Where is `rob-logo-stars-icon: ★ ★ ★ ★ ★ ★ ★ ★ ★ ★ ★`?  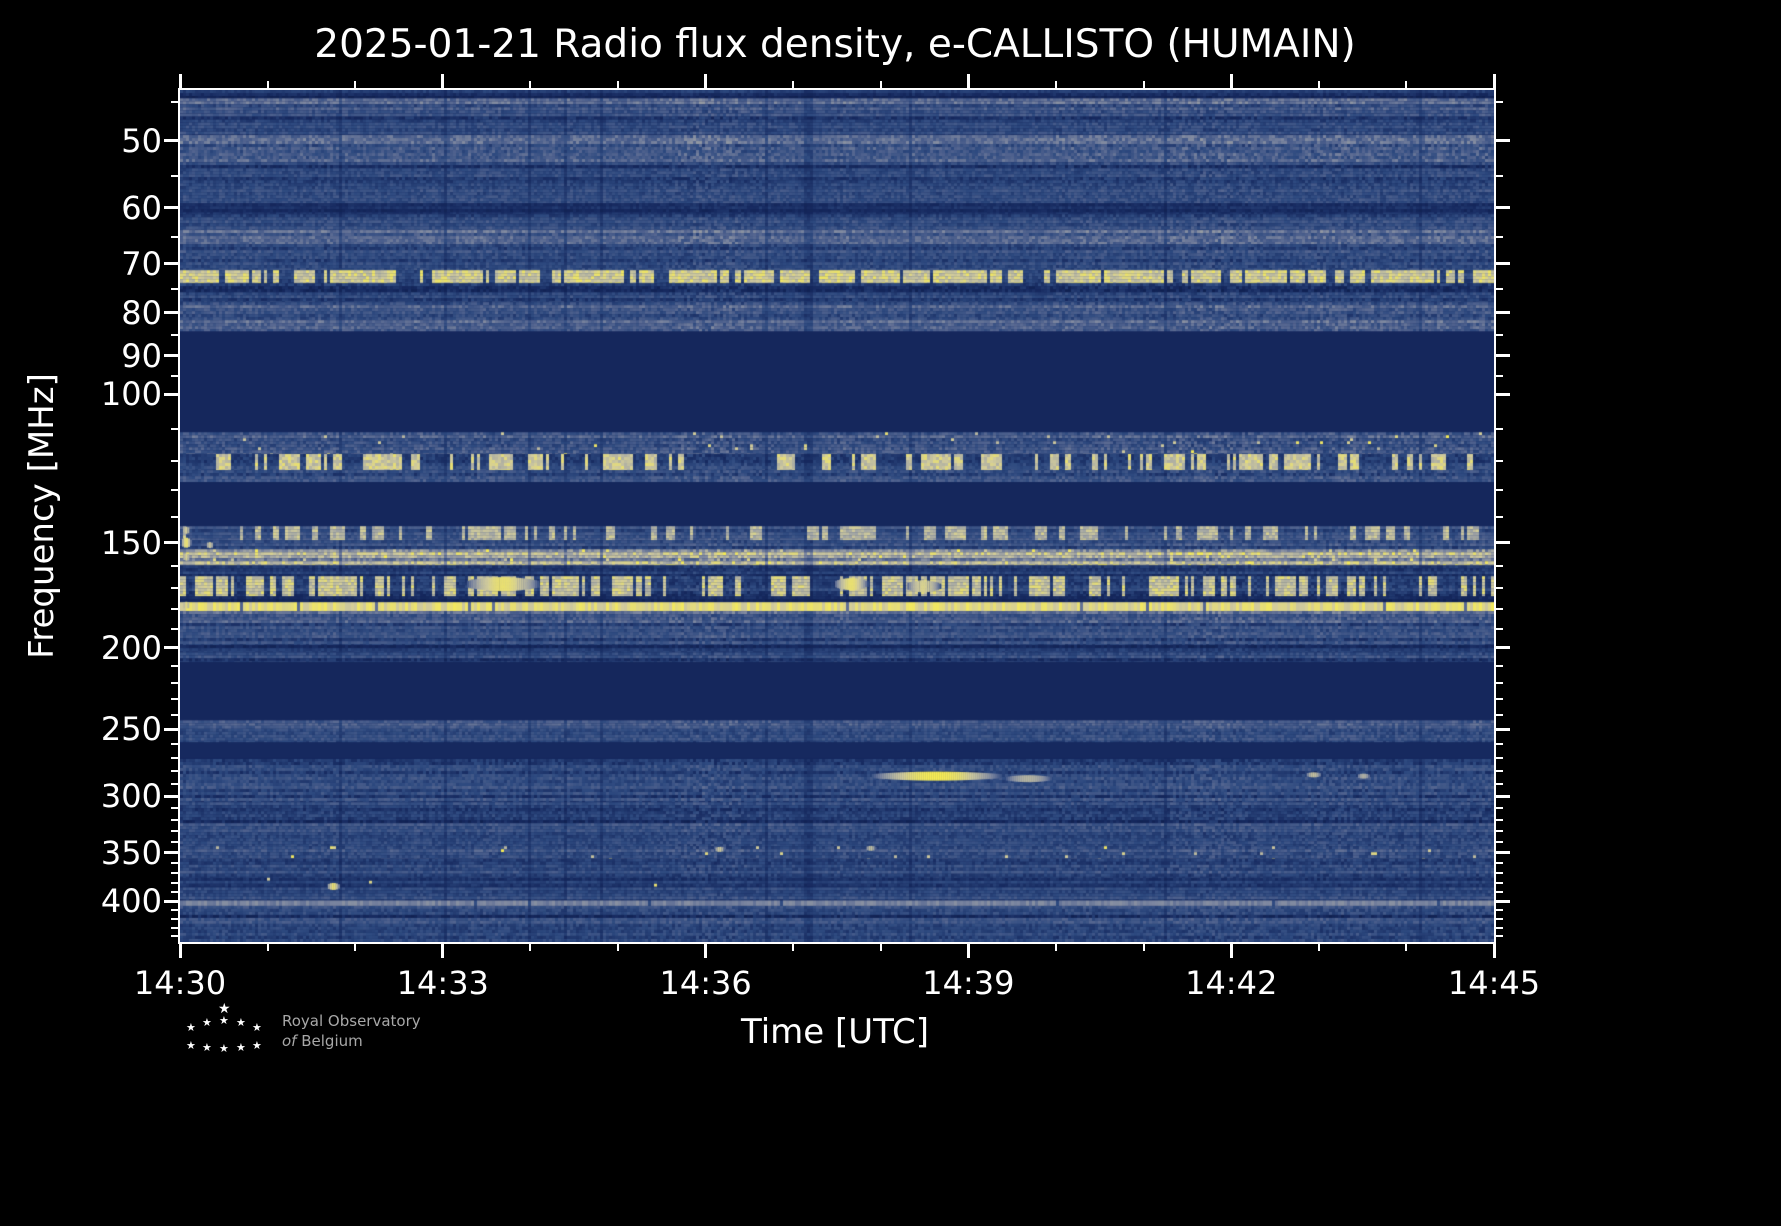
rob-logo-stars-icon: ★ ★ ★ ★ ★ ★ ★ ★ ★ ★ ★ is located at coordinates (224, 1031).